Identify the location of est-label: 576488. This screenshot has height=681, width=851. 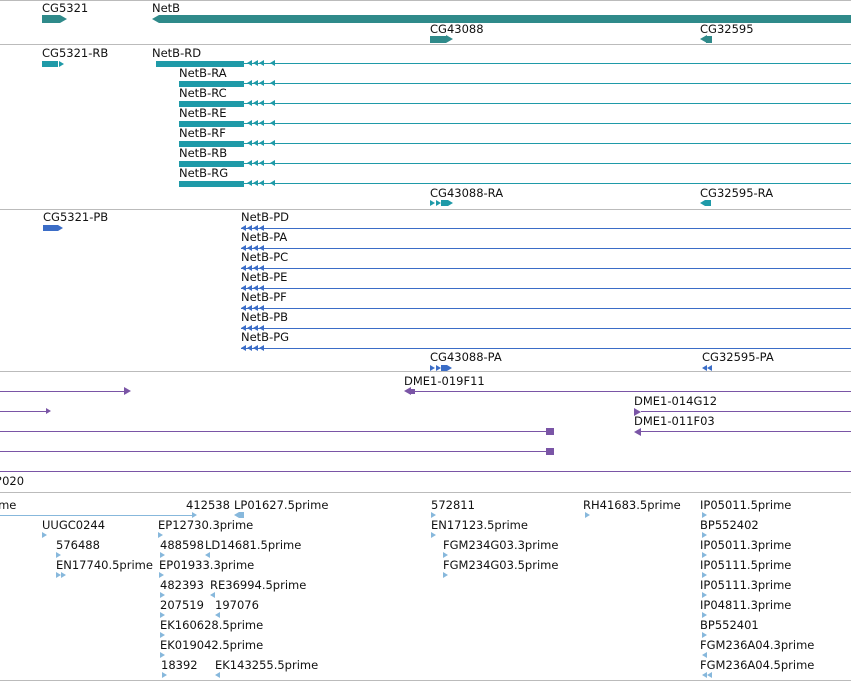
(78, 545).